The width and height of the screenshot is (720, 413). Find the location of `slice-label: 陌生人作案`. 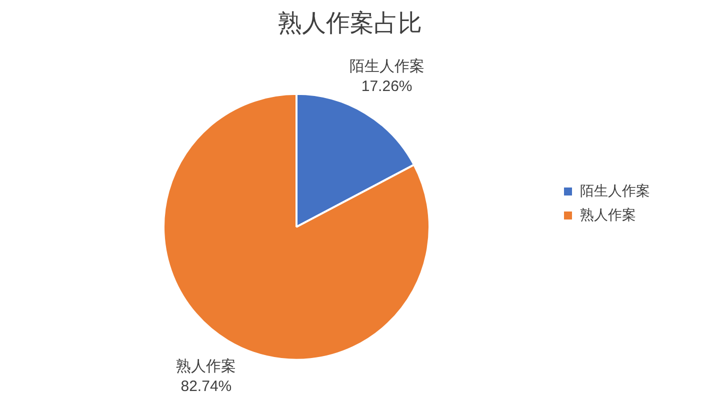

slice-label: 陌生人作案 is located at coordinates (386, 67).